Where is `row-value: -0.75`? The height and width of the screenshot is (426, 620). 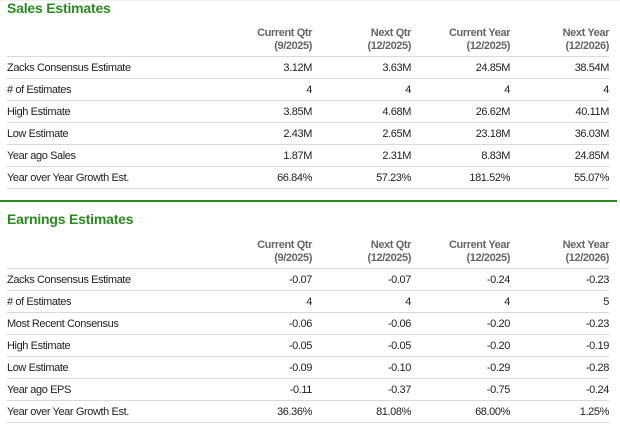
row-value: -0.75 is located at coordinates (498, 389).